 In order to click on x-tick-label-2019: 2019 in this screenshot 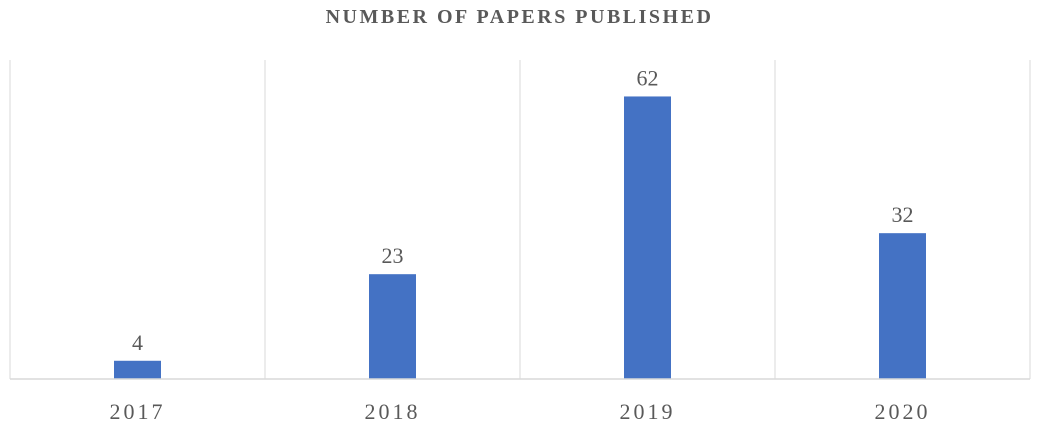, I will do `click(648, 411)`.